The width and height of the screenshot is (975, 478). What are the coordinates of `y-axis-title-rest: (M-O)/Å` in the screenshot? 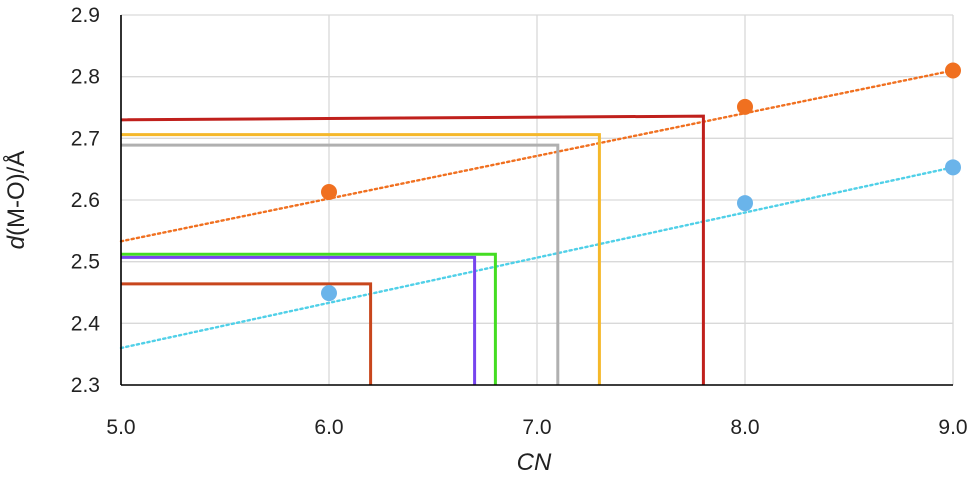 It's located at (16, 193).